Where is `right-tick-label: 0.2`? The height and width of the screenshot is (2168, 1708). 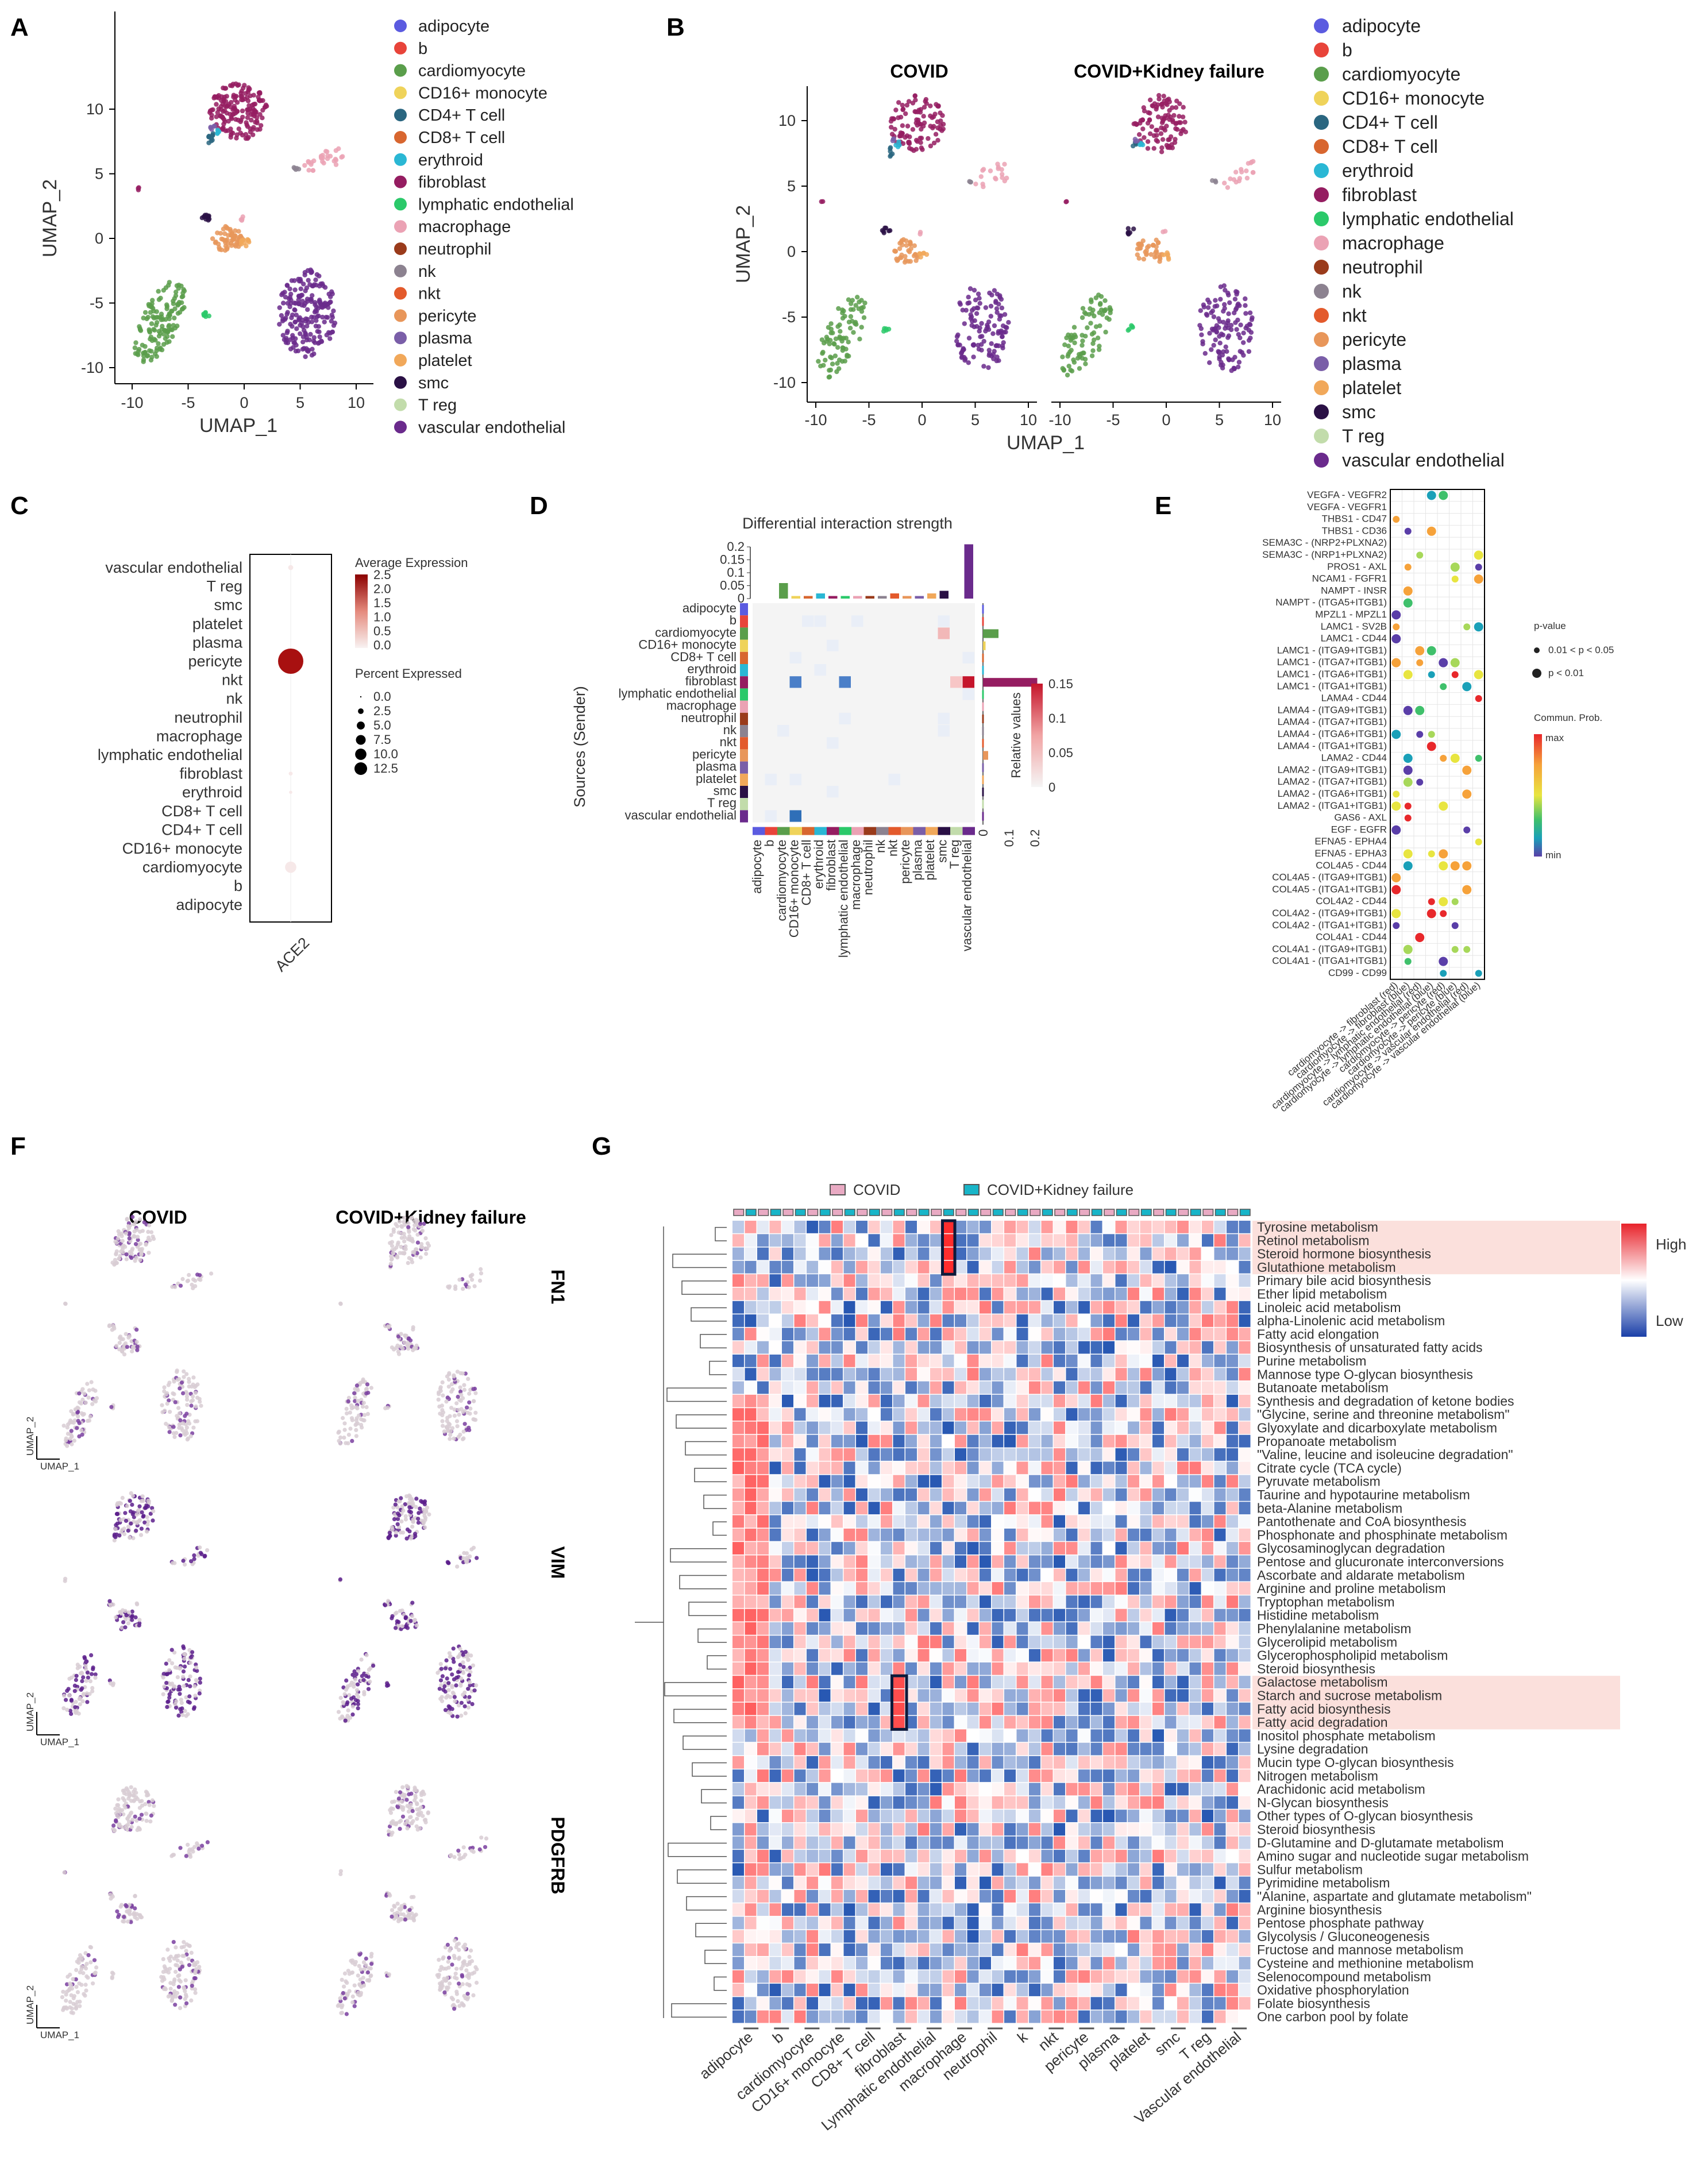
right-tick-label: 0.2 is located at coordinates (1035, 838).